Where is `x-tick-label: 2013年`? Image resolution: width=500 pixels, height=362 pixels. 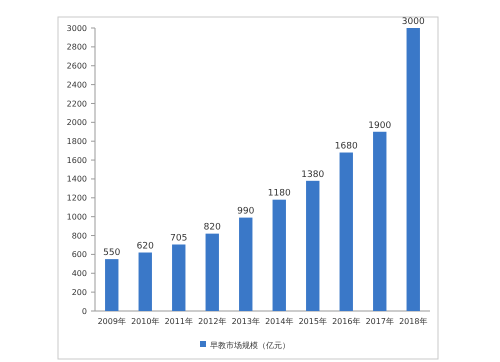 x-tick-label: 2013年 is located at coordinates (246, 321).